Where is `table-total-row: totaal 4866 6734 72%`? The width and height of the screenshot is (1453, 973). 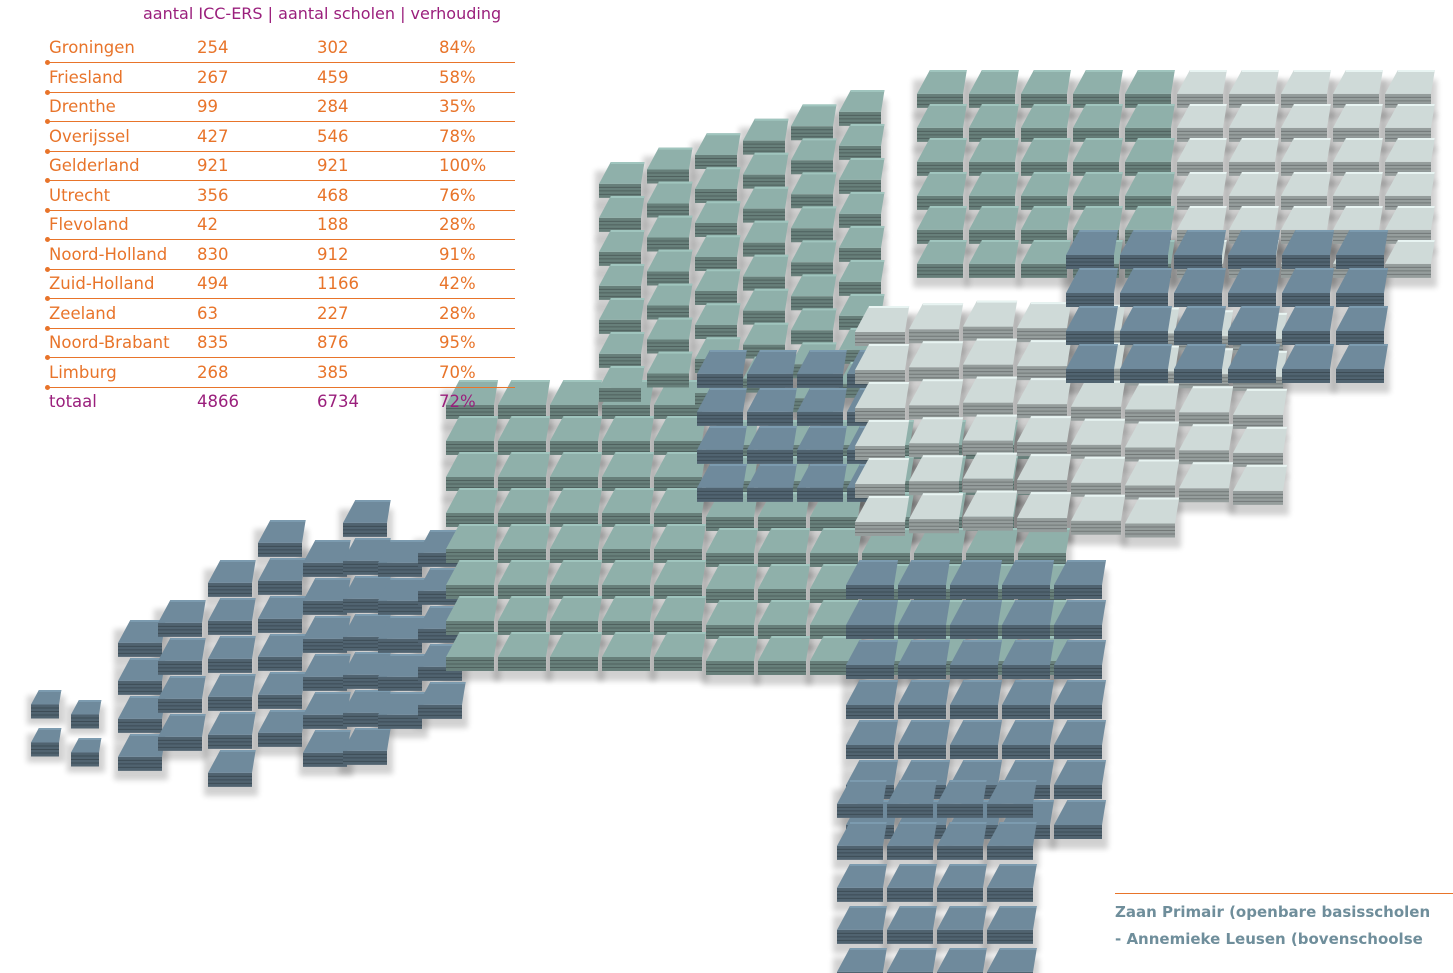 table-total-row: totaal 4866 6734 72% is located at coordinates (281, 402).